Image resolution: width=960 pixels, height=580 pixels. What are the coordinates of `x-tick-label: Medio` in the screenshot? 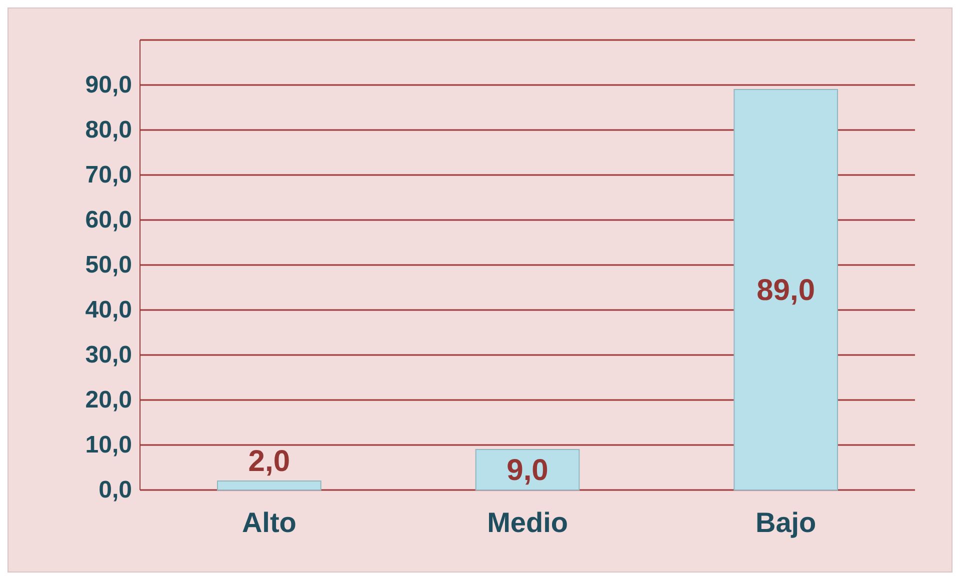 It's located at (527, 522).